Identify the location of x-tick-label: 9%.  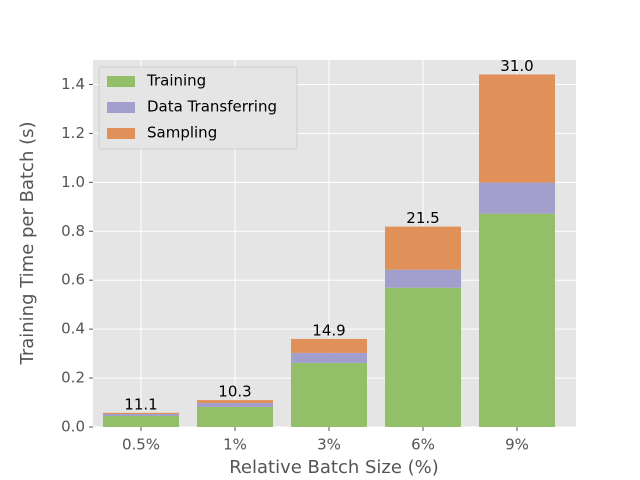
(517, 445).